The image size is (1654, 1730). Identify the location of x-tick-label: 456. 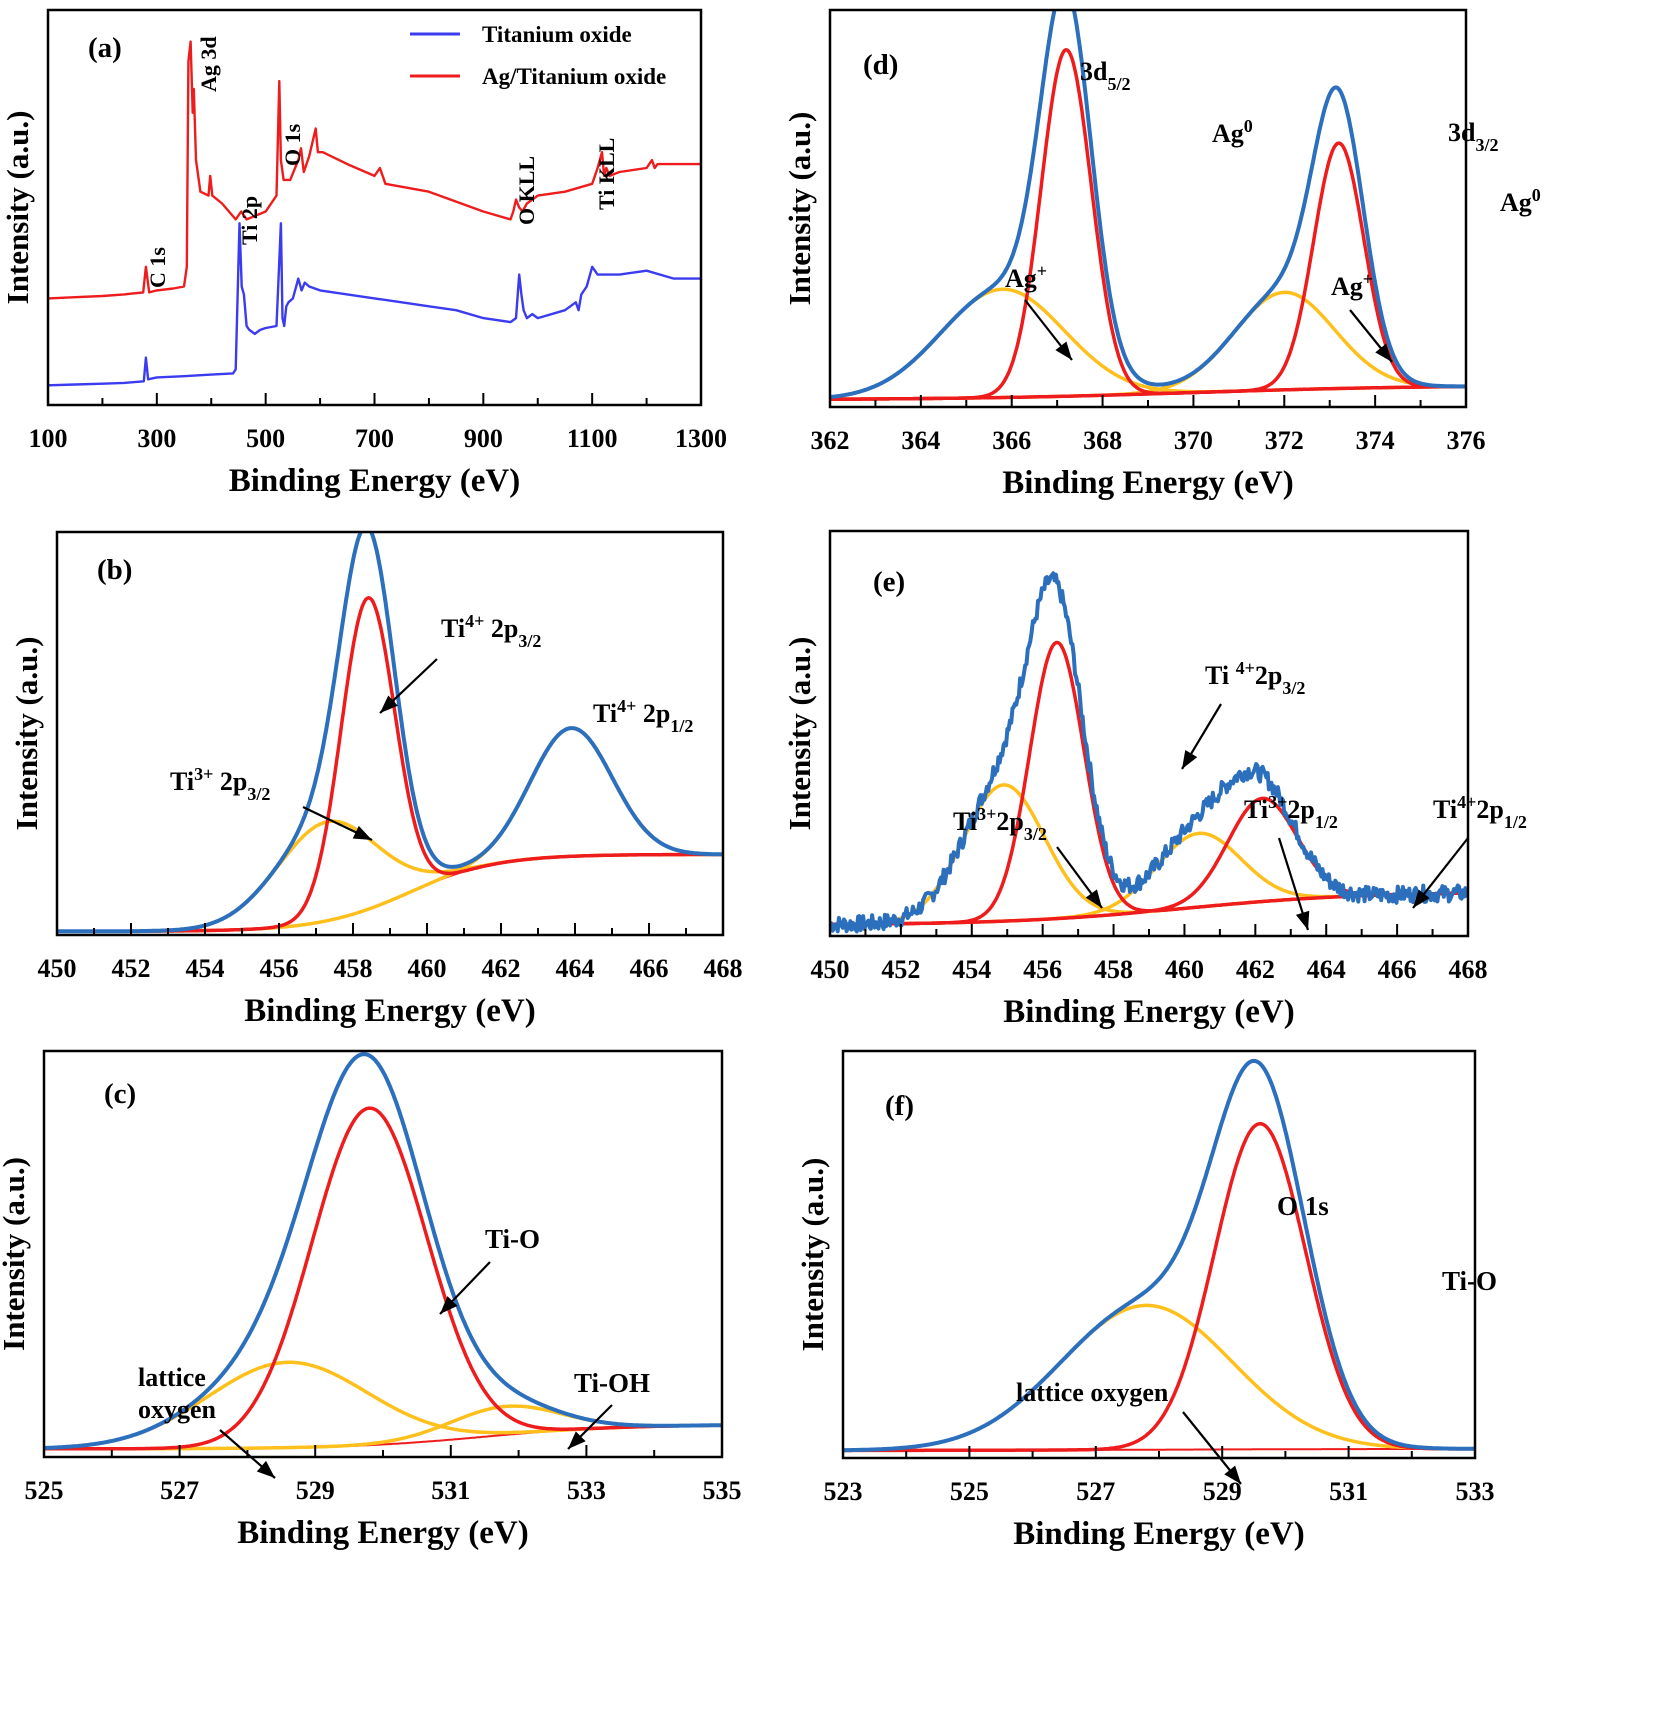
(279, 968).